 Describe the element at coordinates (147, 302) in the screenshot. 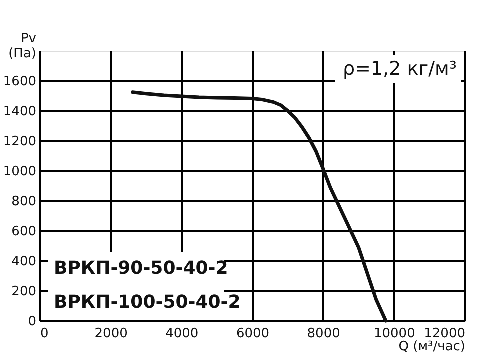

I see `annotation: ВРКП-100-50-40-2` at that location.